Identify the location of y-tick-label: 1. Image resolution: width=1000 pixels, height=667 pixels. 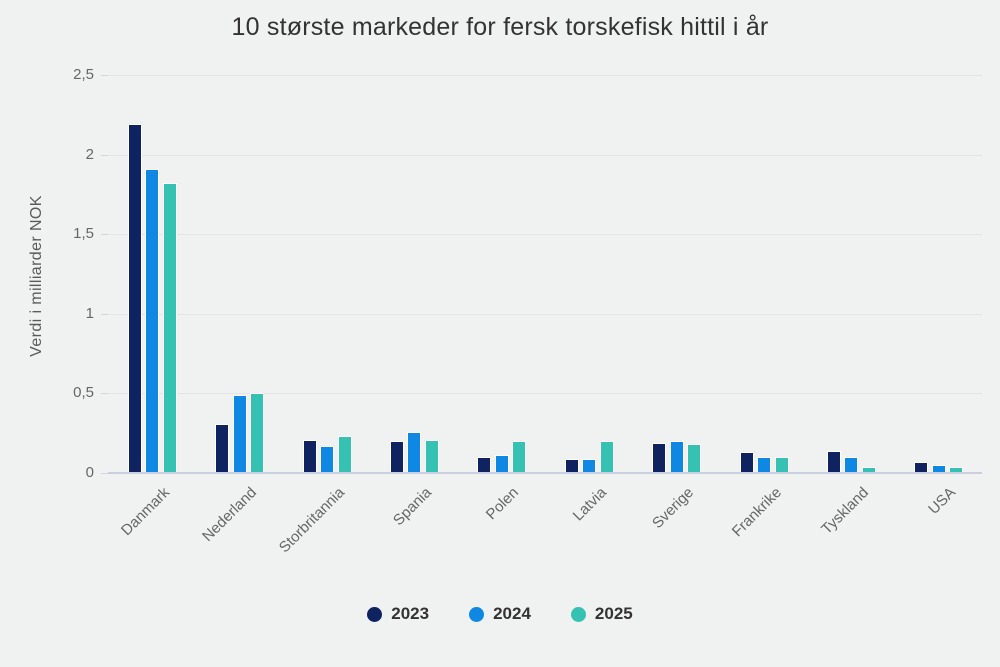
(89, 313).